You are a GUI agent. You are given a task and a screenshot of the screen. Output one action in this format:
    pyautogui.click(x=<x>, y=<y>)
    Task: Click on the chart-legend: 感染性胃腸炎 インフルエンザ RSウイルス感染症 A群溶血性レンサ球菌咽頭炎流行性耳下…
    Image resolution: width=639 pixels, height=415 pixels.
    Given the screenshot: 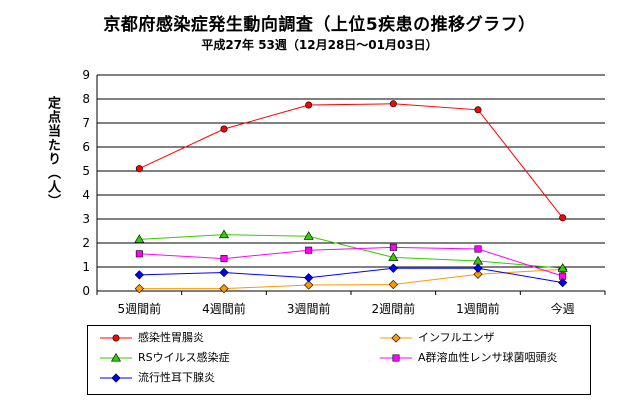 What is the action you would take?
    pyautogui.click(x=339, y=360)
    